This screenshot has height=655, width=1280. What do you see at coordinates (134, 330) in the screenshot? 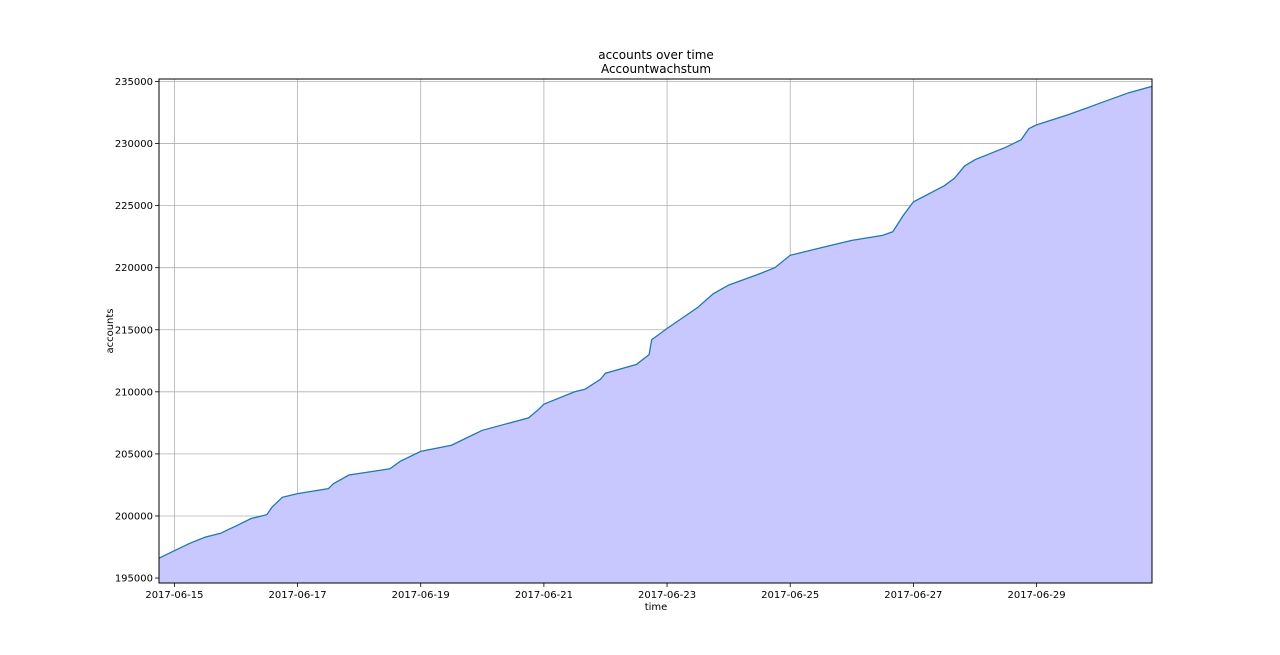
I see `y-tick-label: 215000` at bounding box center [134, 330].